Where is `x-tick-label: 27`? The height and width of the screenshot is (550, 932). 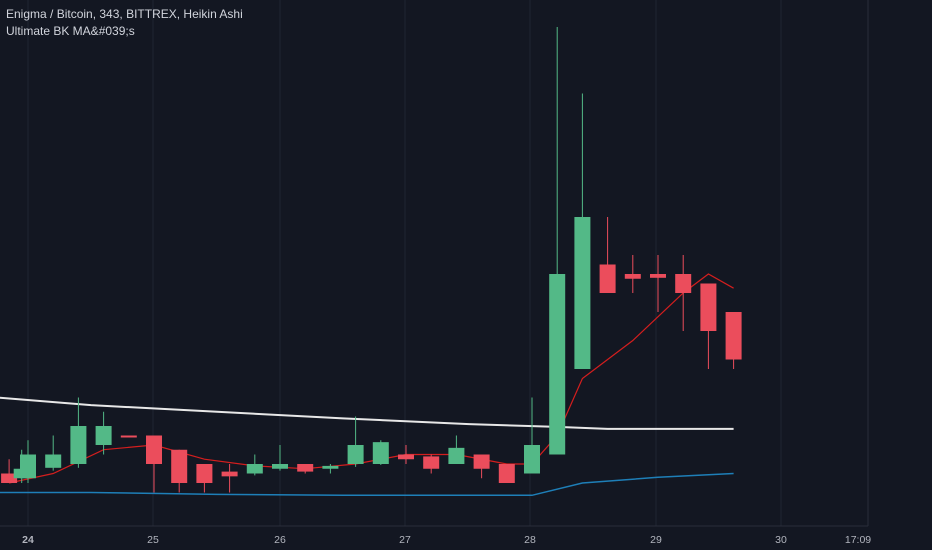 x-tick-label: 27 is located at coordinates (405, 540).